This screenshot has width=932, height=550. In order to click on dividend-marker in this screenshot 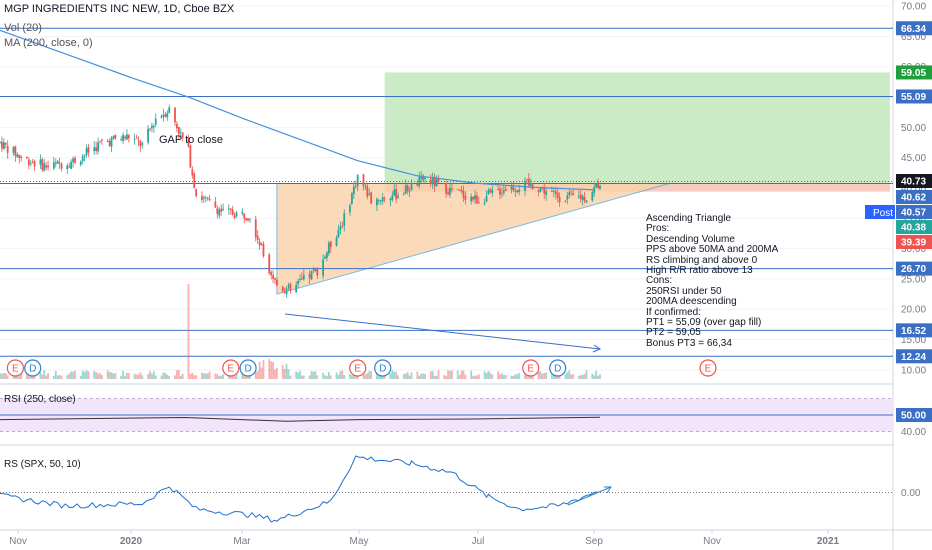, I will do `click(33, 368)`.